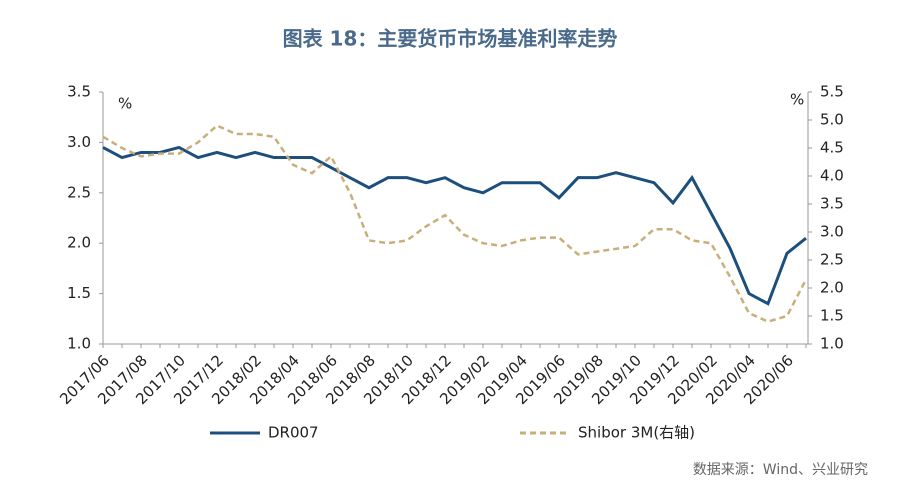 Image resolution: width=900 pixels, height=495 pixels. Describe the element at coordinates (79, 344) in the screenshot. I see `y-tick-label: 1.0` at that location.